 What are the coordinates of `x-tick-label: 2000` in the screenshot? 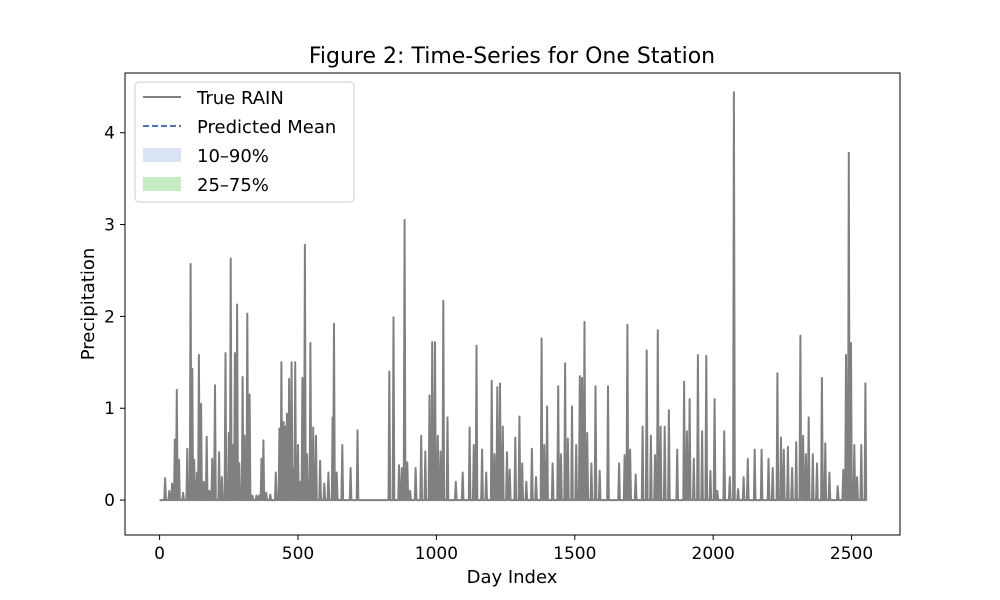 It's located at (713, 554).